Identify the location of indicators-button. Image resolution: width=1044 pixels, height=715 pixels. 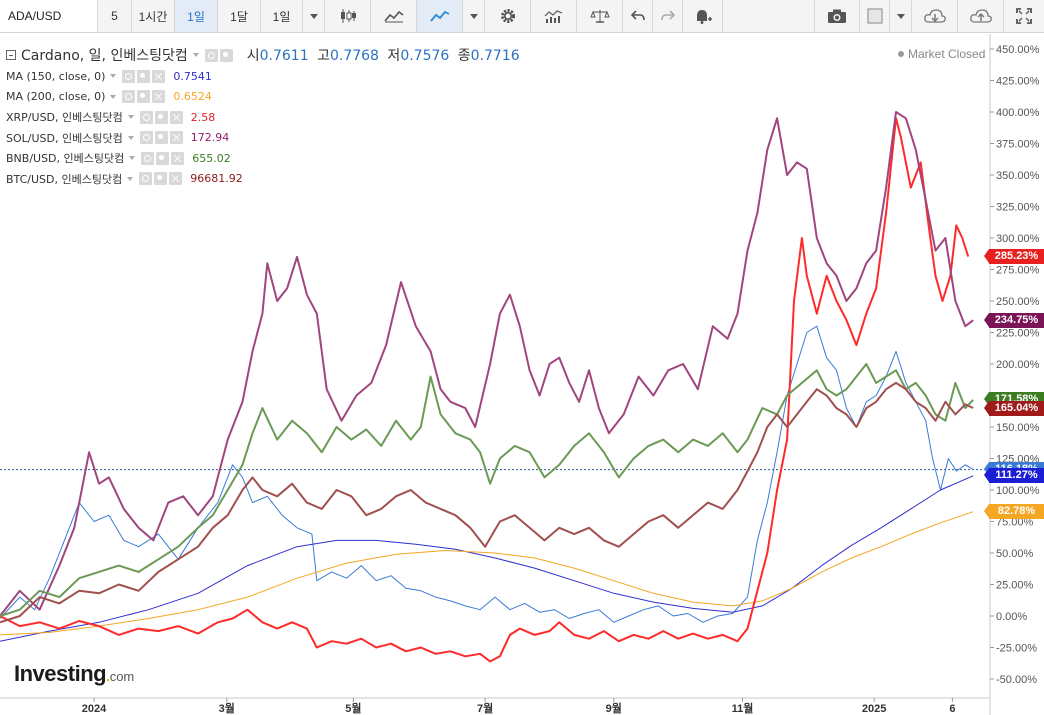
(554, 16).